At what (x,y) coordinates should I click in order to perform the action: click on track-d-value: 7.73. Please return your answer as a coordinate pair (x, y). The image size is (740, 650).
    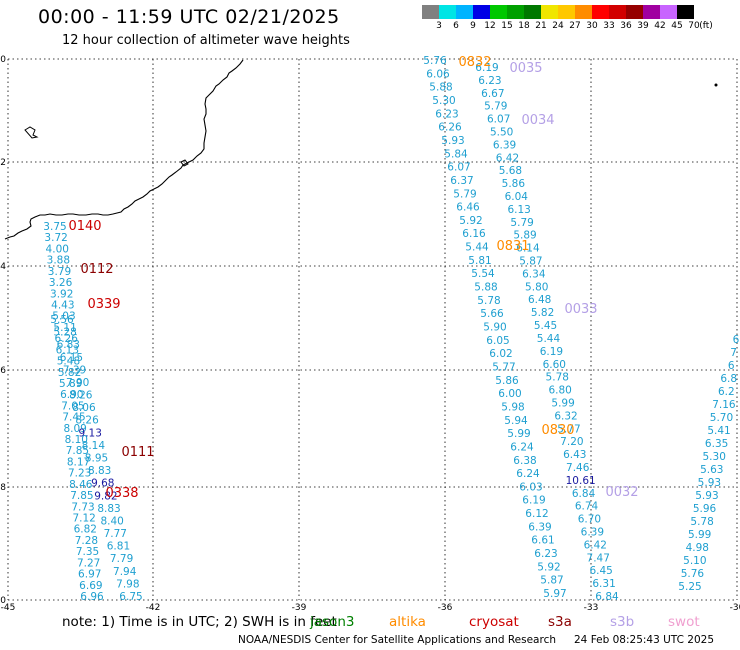
    Looking at the image, I should click on (82, 507).